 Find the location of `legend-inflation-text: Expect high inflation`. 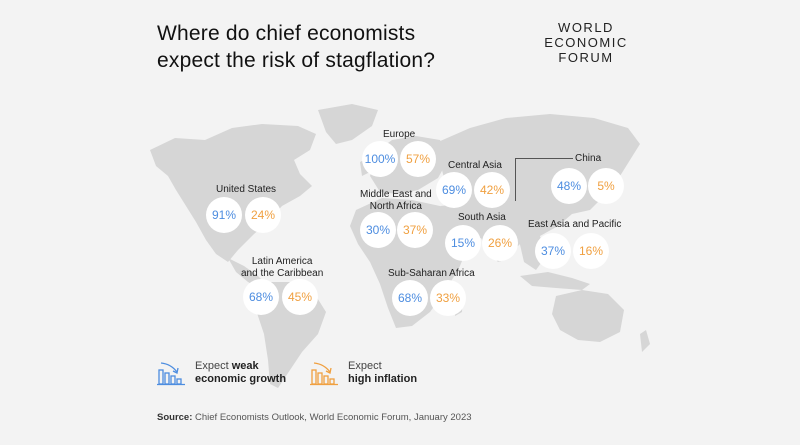

legend-inflation-text: Expect high inflation is located at coordinates (382, 373).